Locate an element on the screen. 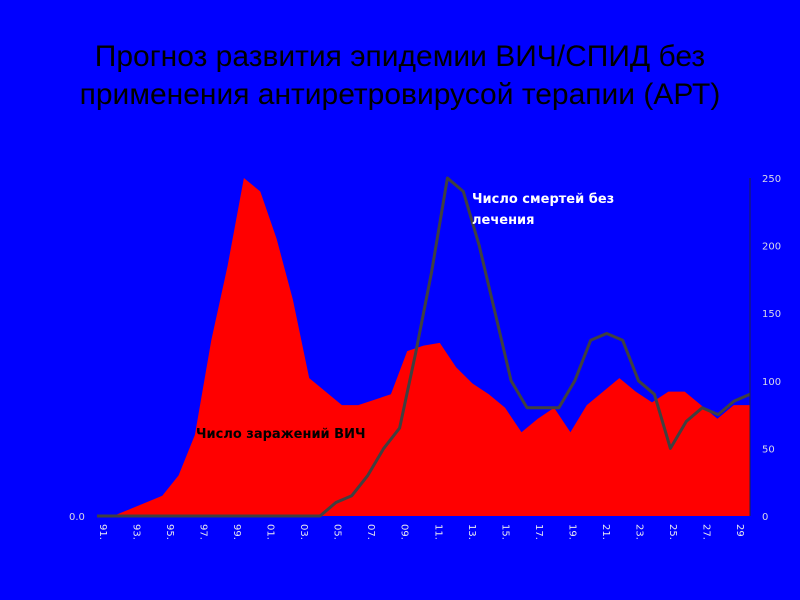 This screenshot has width=800, height=600. y-tick-label: 50 is located at coordinates (768, 449).